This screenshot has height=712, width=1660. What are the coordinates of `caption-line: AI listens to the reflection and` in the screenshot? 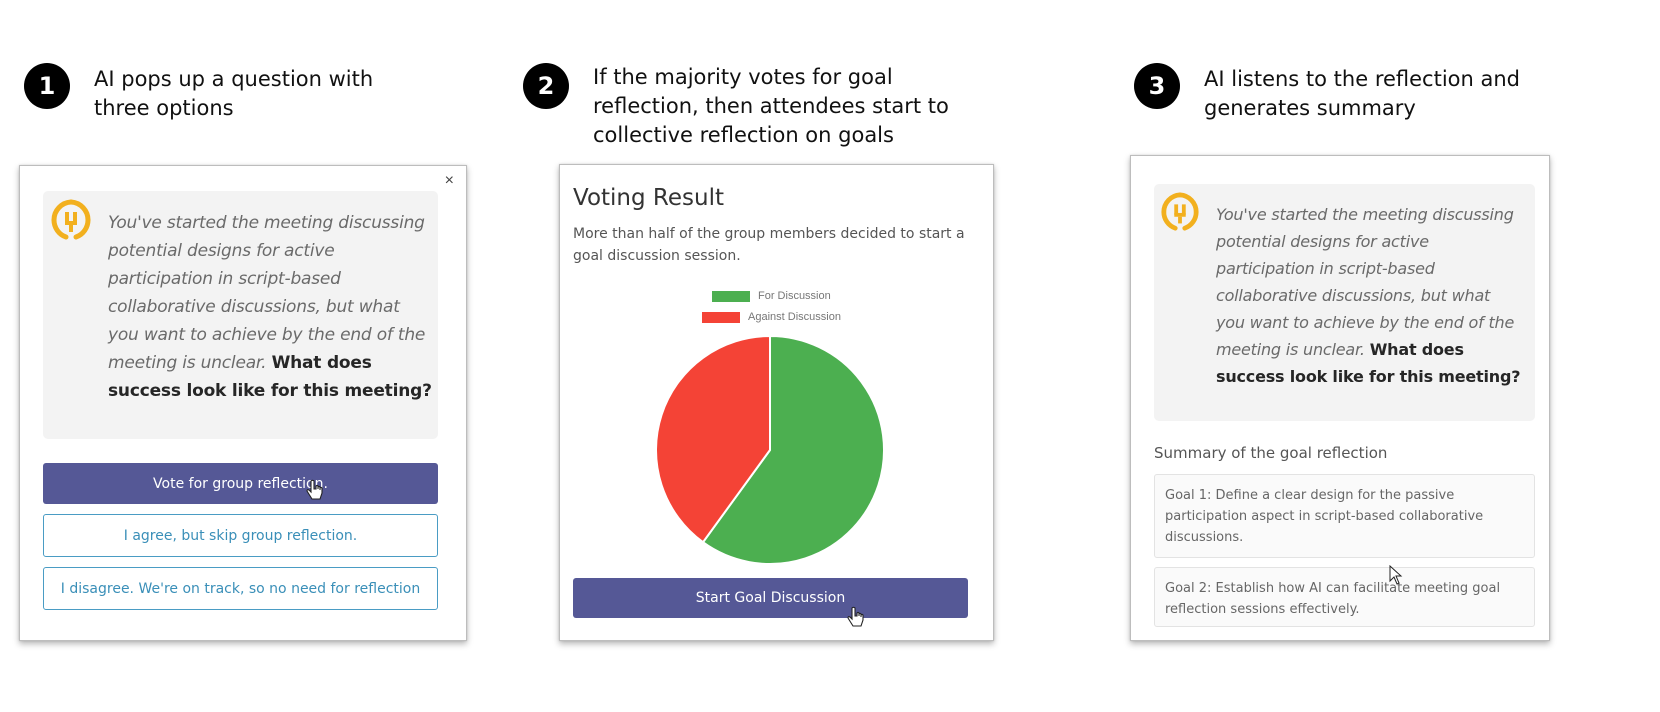 It's located at (1362, 79).